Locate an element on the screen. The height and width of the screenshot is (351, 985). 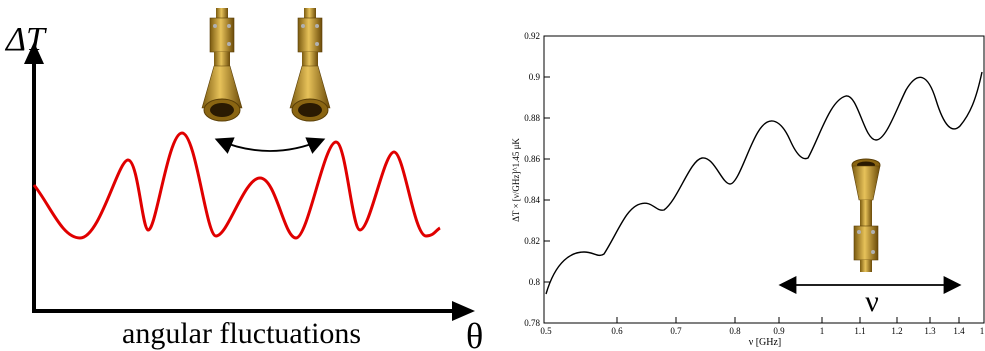
angular-fluctuation-curve is located at coordinates (236, 185).